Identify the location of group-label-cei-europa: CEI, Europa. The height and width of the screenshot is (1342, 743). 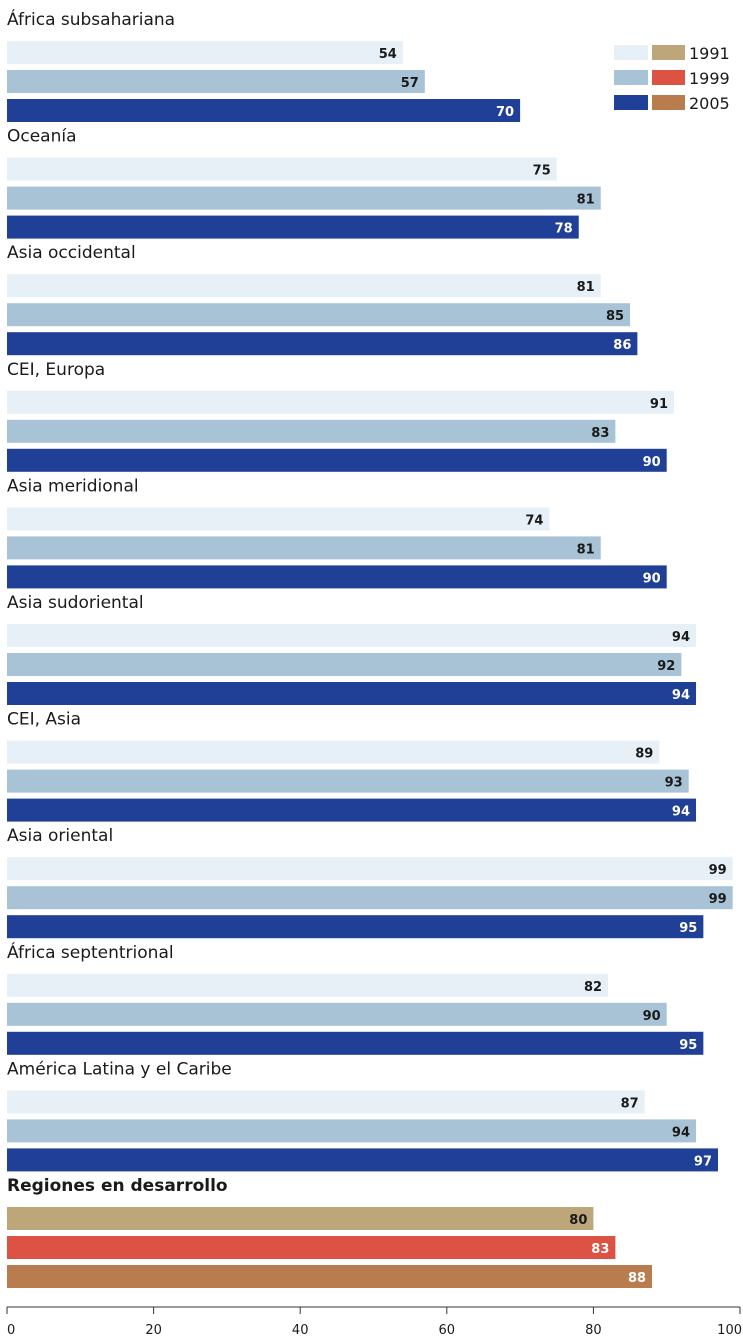
(56, 370).